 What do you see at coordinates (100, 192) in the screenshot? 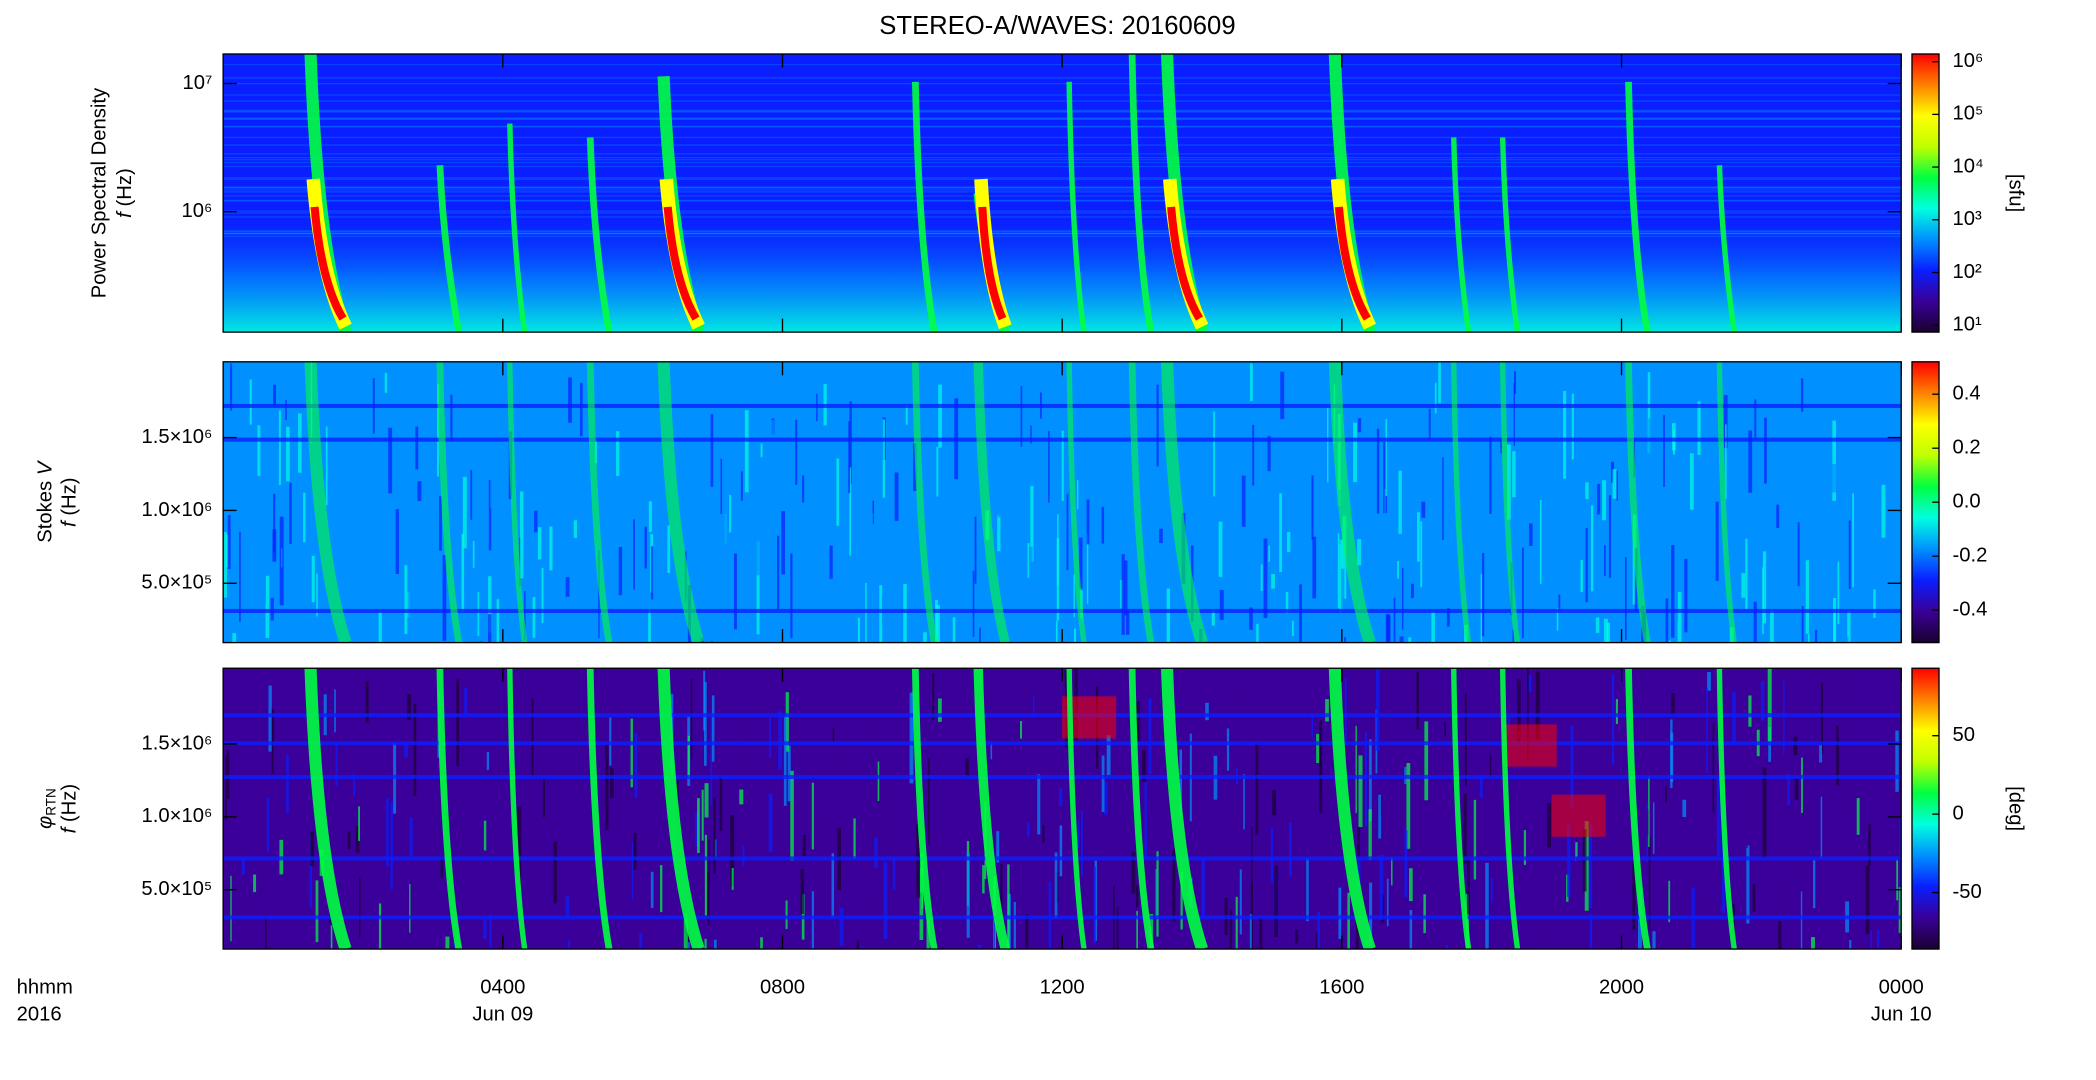
I see `y-label: Power Spectral Density` at bounding box center [100, 192].